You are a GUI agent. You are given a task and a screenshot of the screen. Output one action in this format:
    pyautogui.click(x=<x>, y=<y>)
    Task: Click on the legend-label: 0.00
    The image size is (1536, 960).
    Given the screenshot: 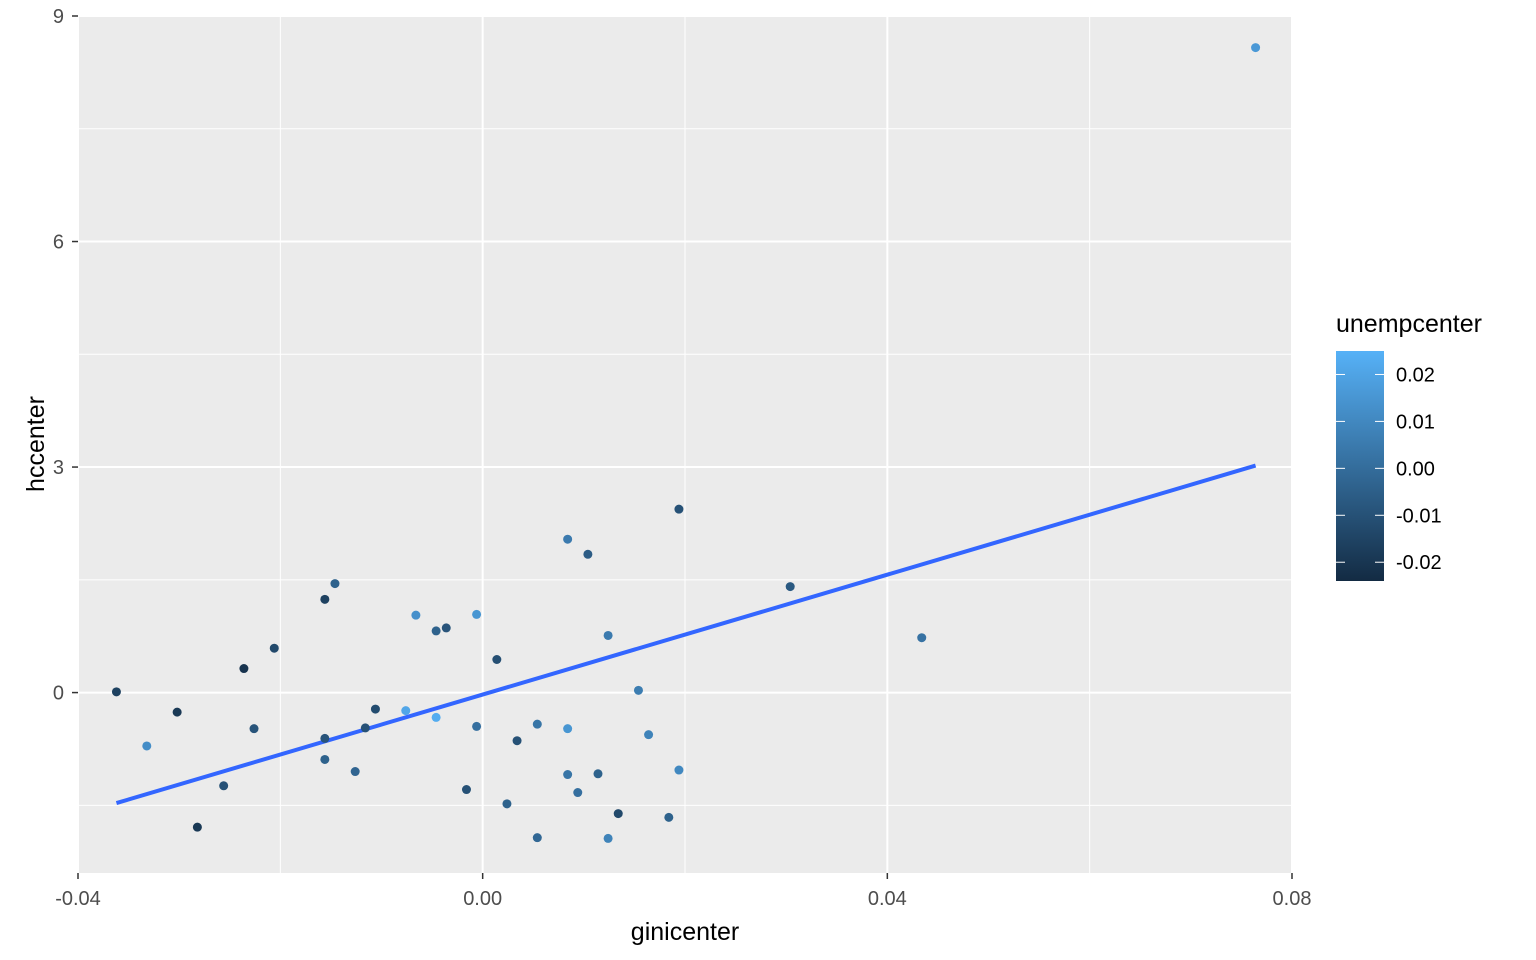 What is the action you would take?
    pyautogui.click(x=1415, y=469)
    